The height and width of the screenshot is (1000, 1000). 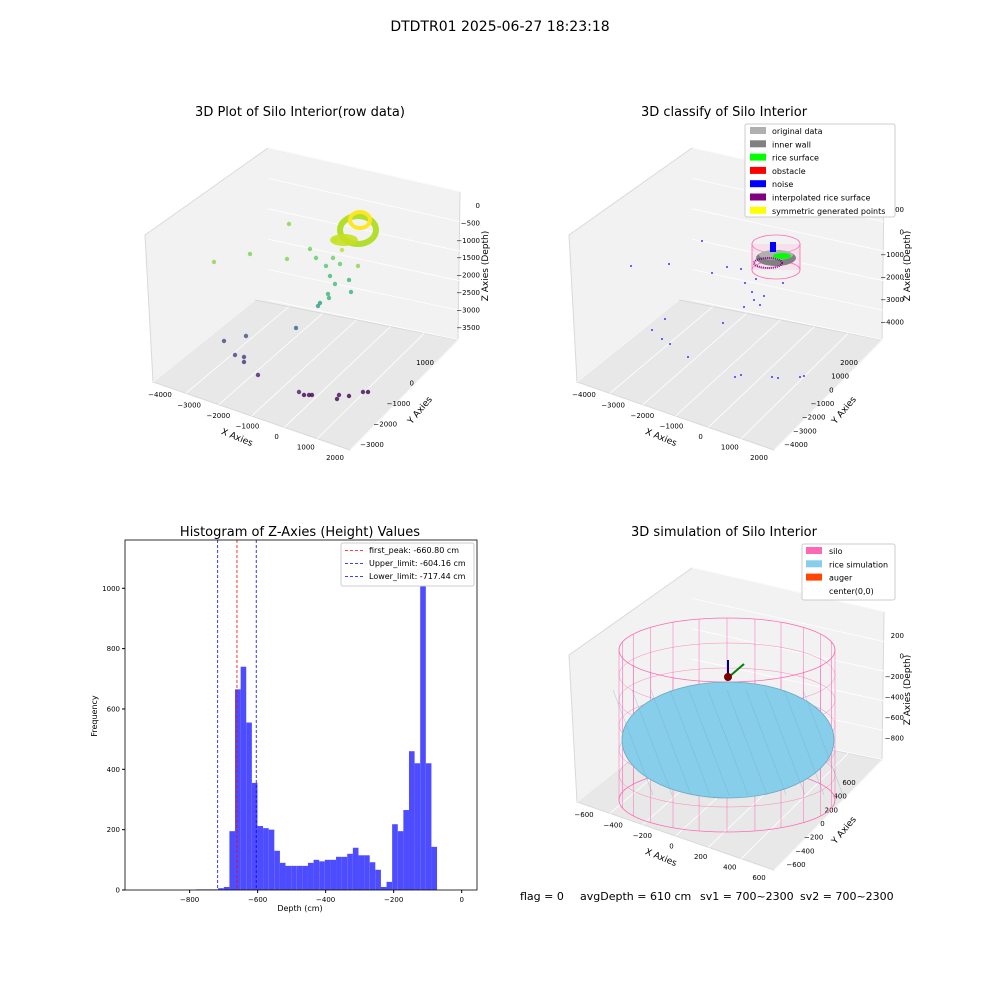 What do you see at coordinates (468, 276) in the screenshot?
I see `plot1-ztick: −2000` at bounding box center [468, 276].